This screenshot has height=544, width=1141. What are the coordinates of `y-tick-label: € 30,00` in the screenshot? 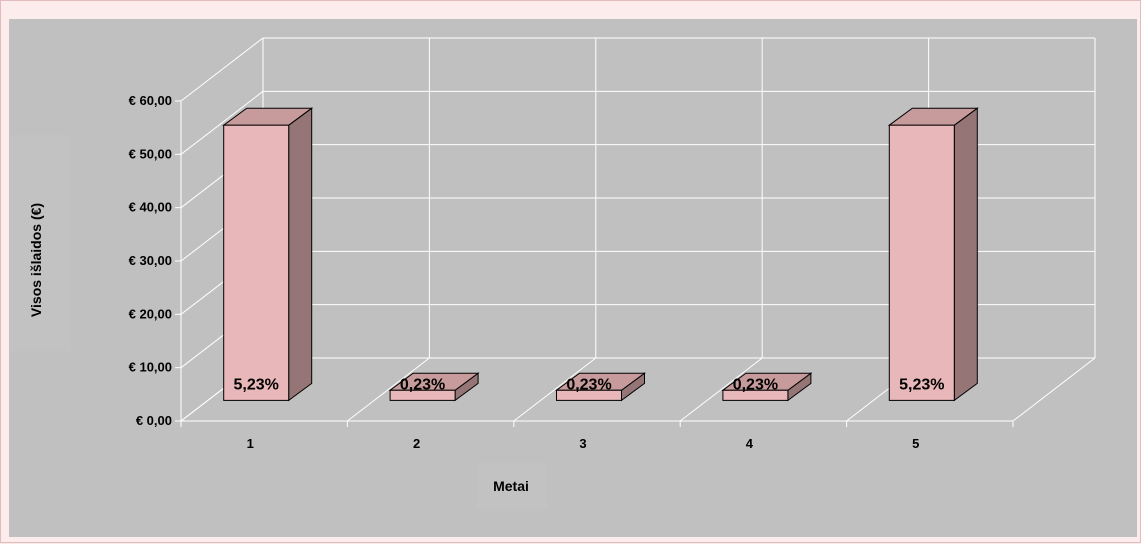 It's located at (150, 260).